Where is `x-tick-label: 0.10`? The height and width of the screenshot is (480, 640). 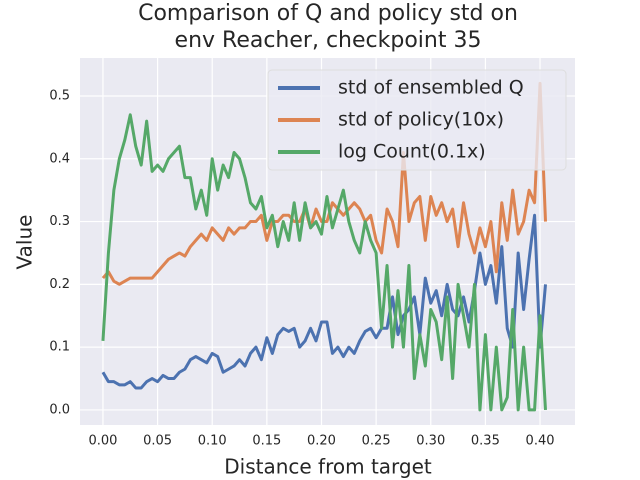 x-tick-label: 0.10 is located at coordinates (212, 441).